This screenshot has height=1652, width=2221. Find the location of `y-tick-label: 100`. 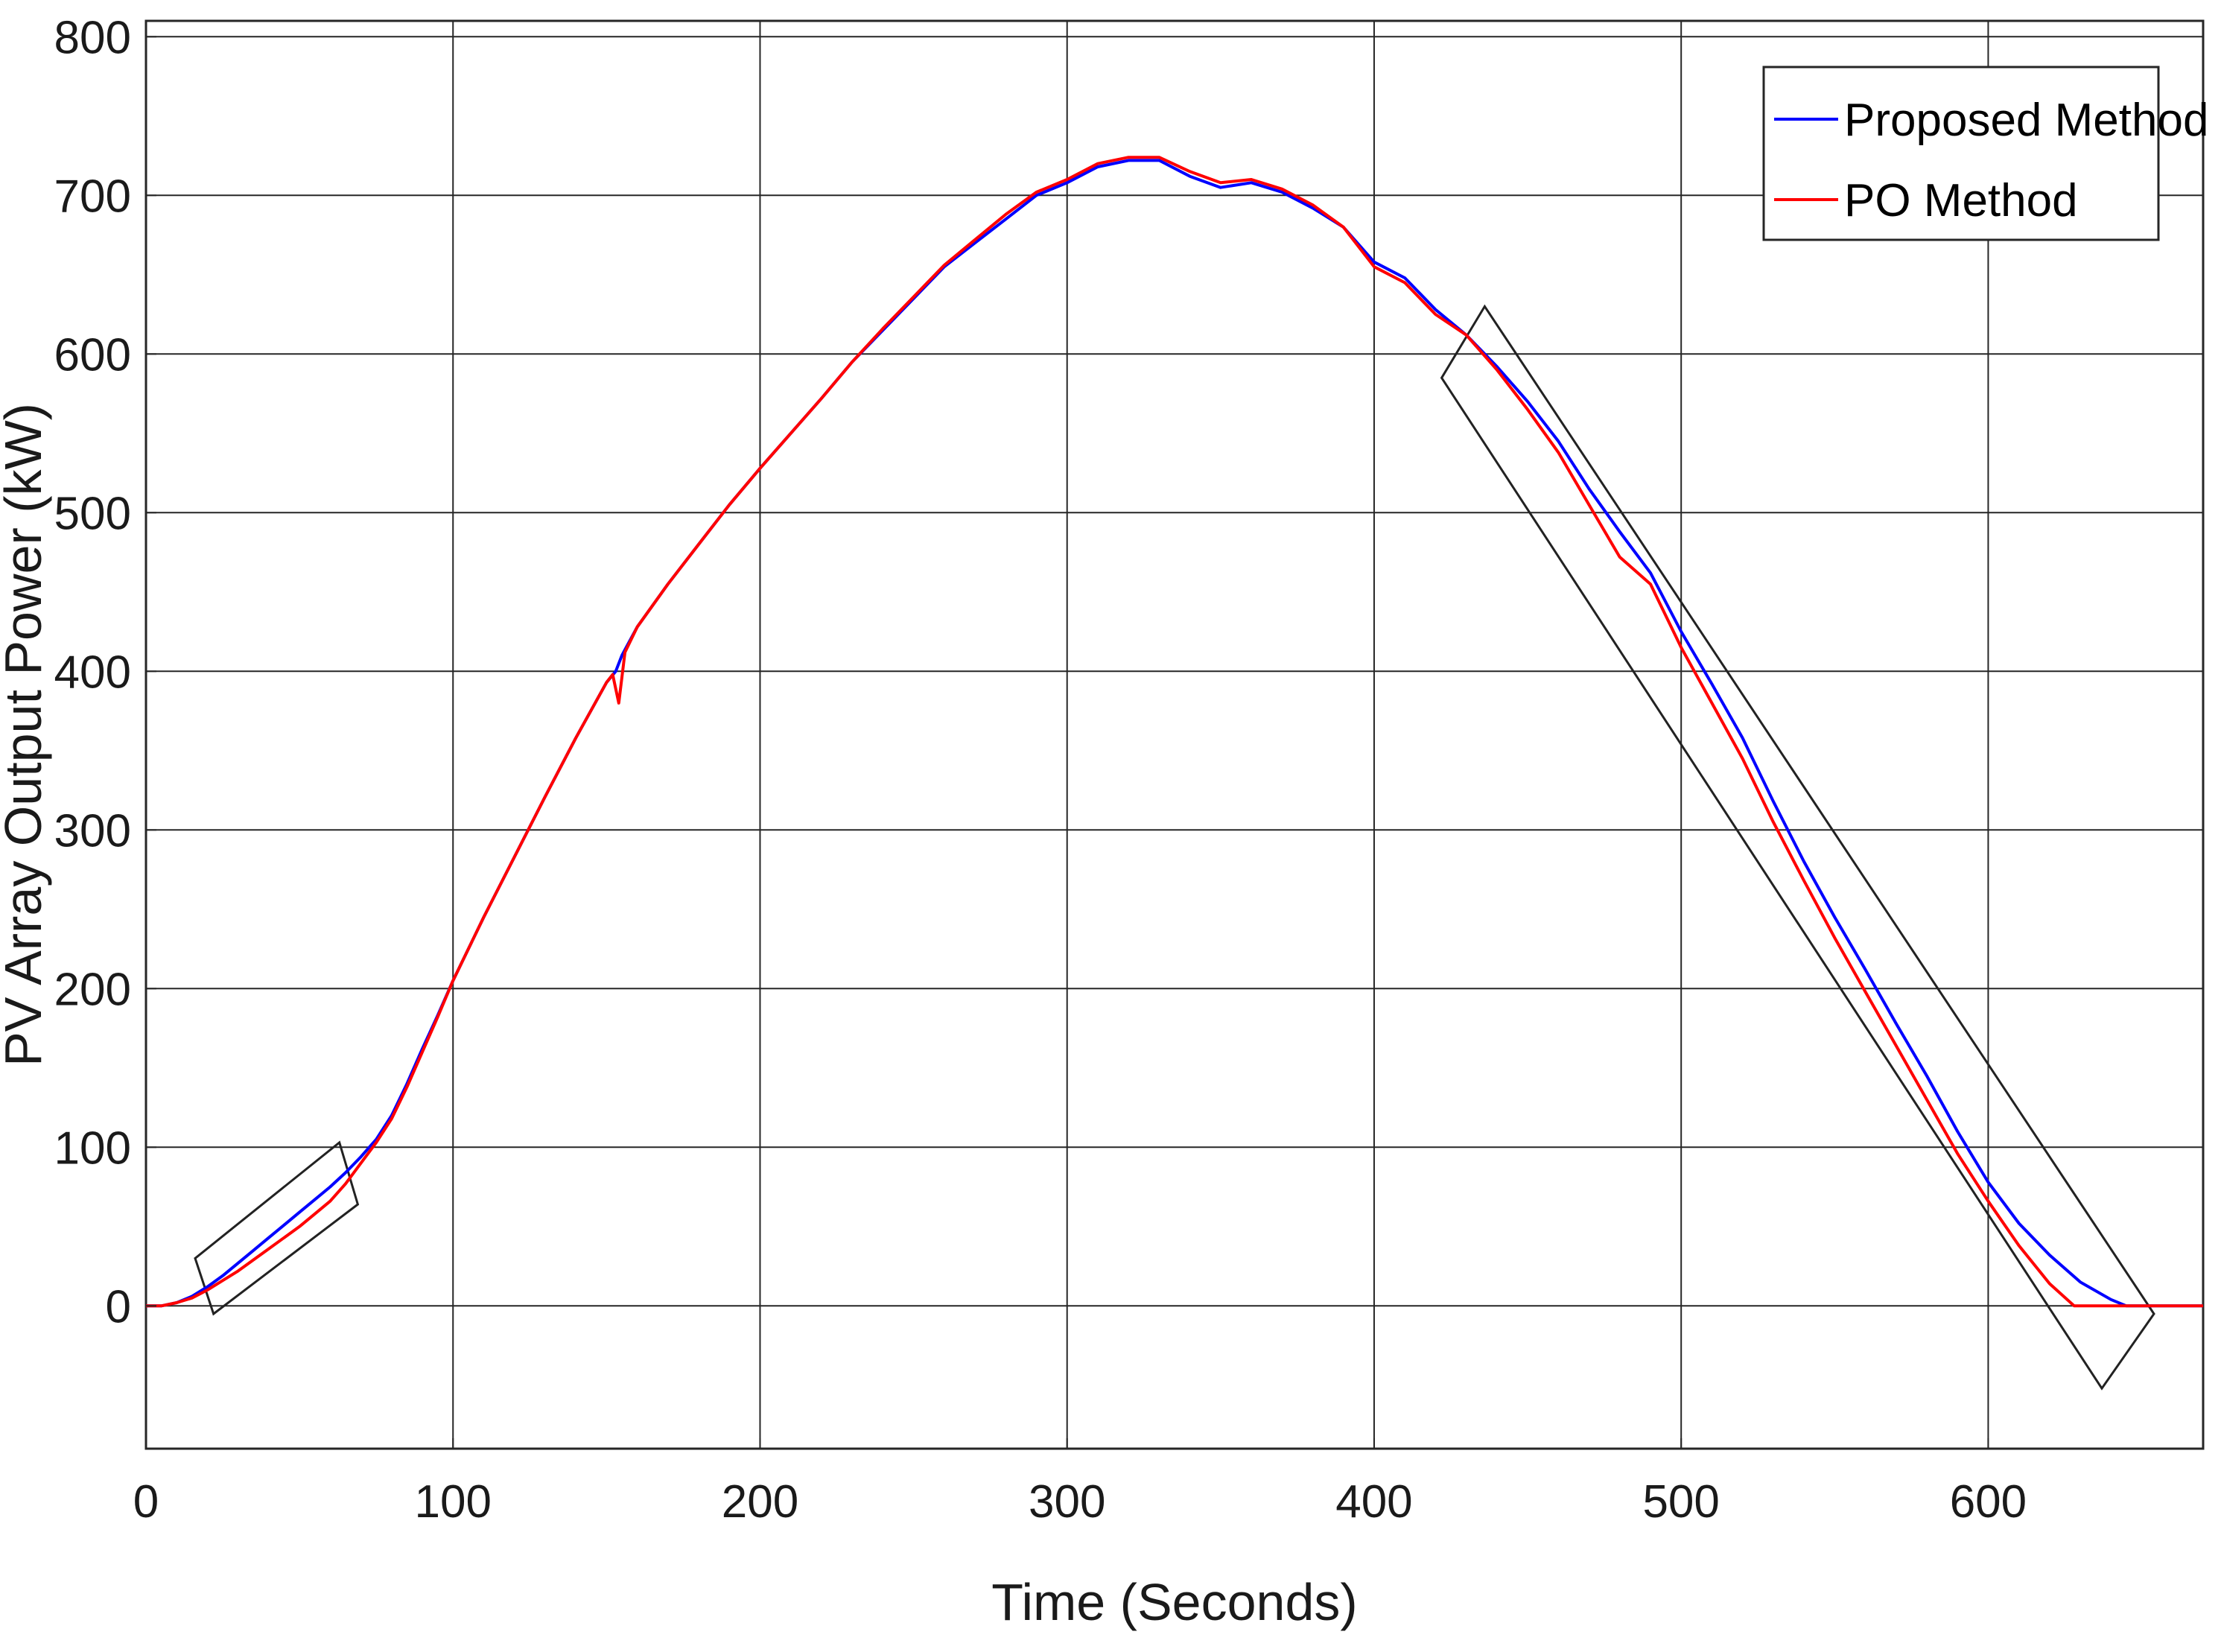

y-tick-label: 100 is located at coordinates (92, 1148).